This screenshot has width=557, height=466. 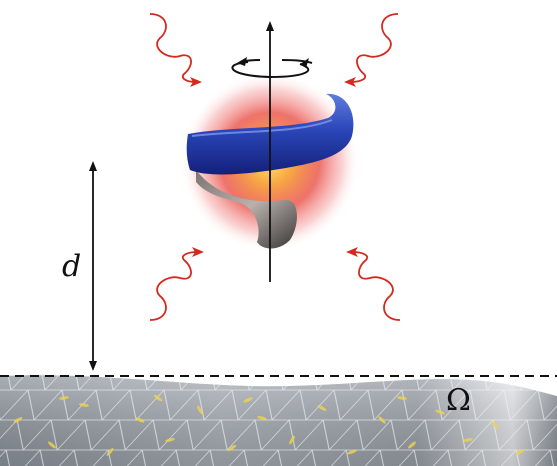 What do you see at coordinates (269, 425) in the screenshot?
I see `surface-dipoles` at bounding box center [269, 425].